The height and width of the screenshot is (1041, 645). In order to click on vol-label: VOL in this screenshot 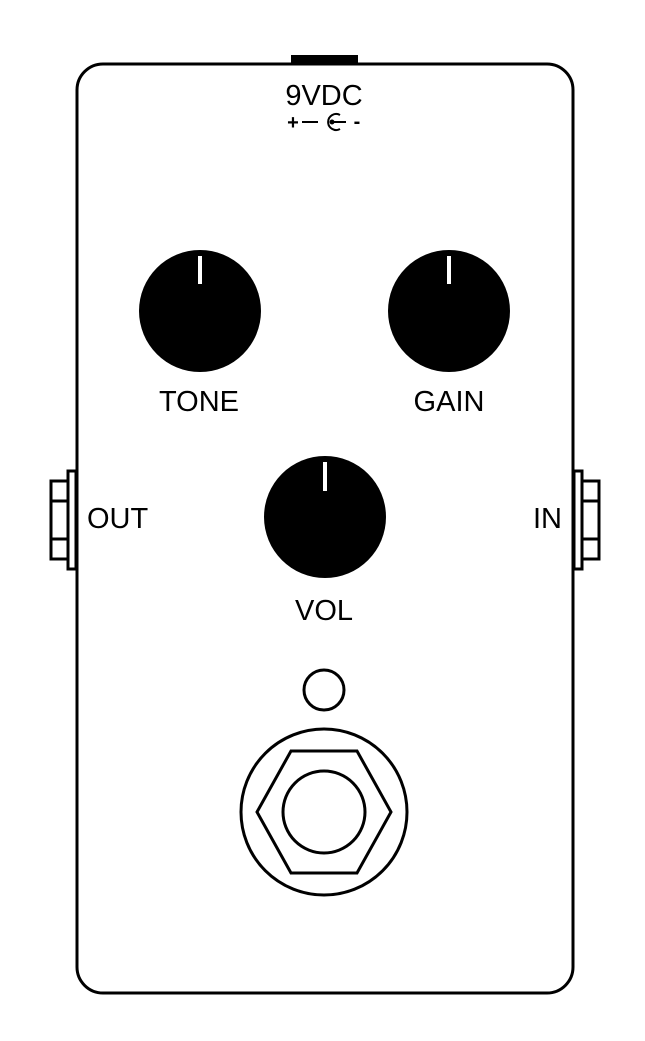, I will do `click(324, 611)`.